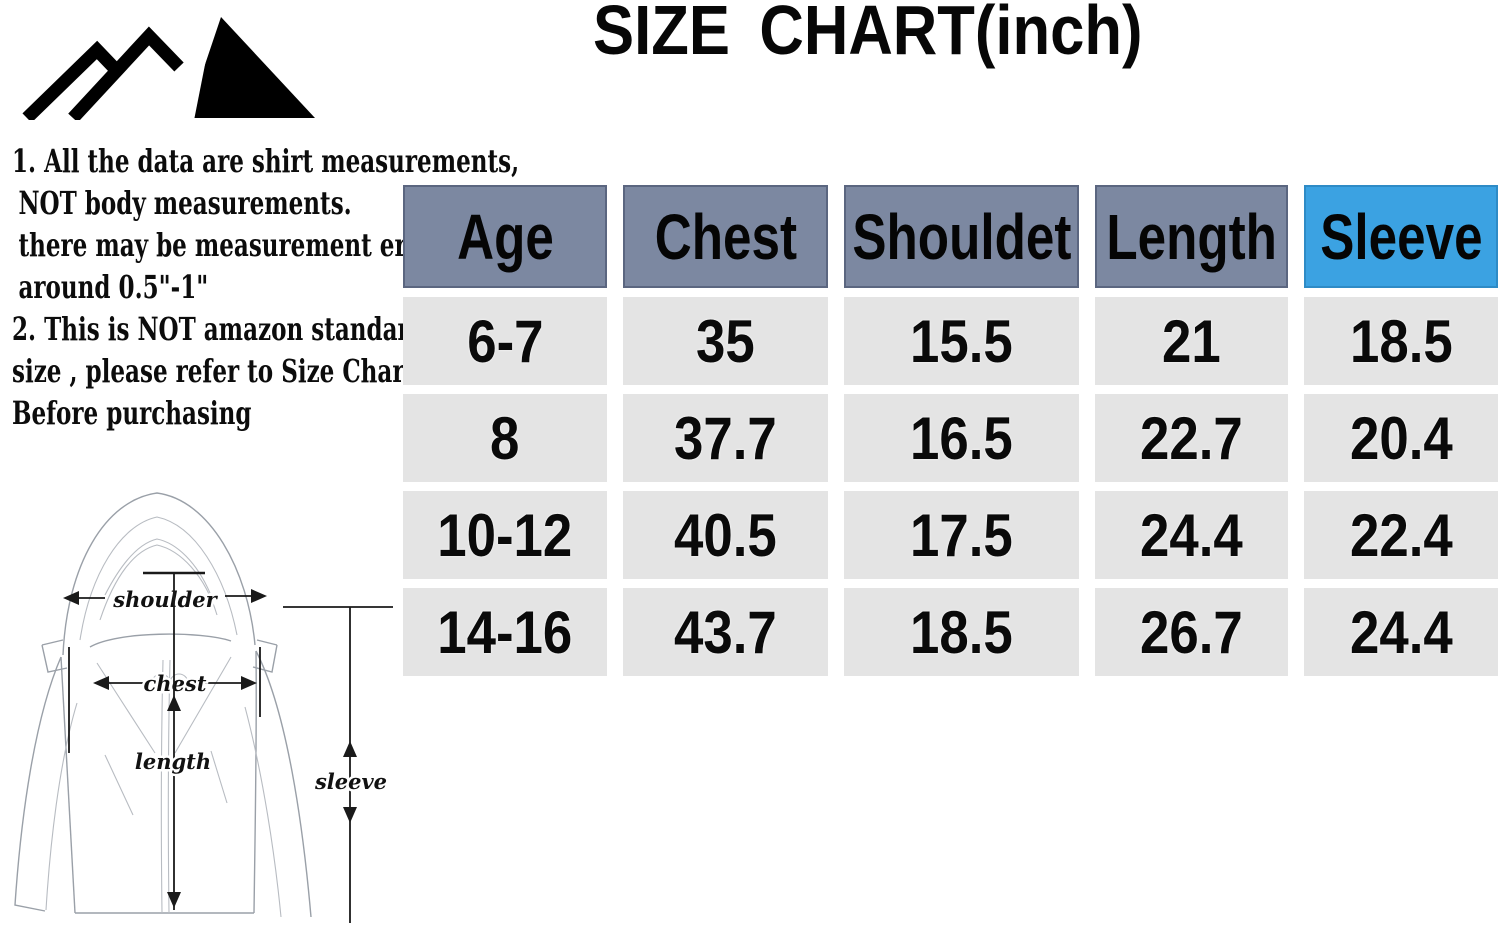  What do you see at coordinates (350, 781) in the screenshot?
I see `sleeve-label: sleeve` at bounding box center [350, 781].